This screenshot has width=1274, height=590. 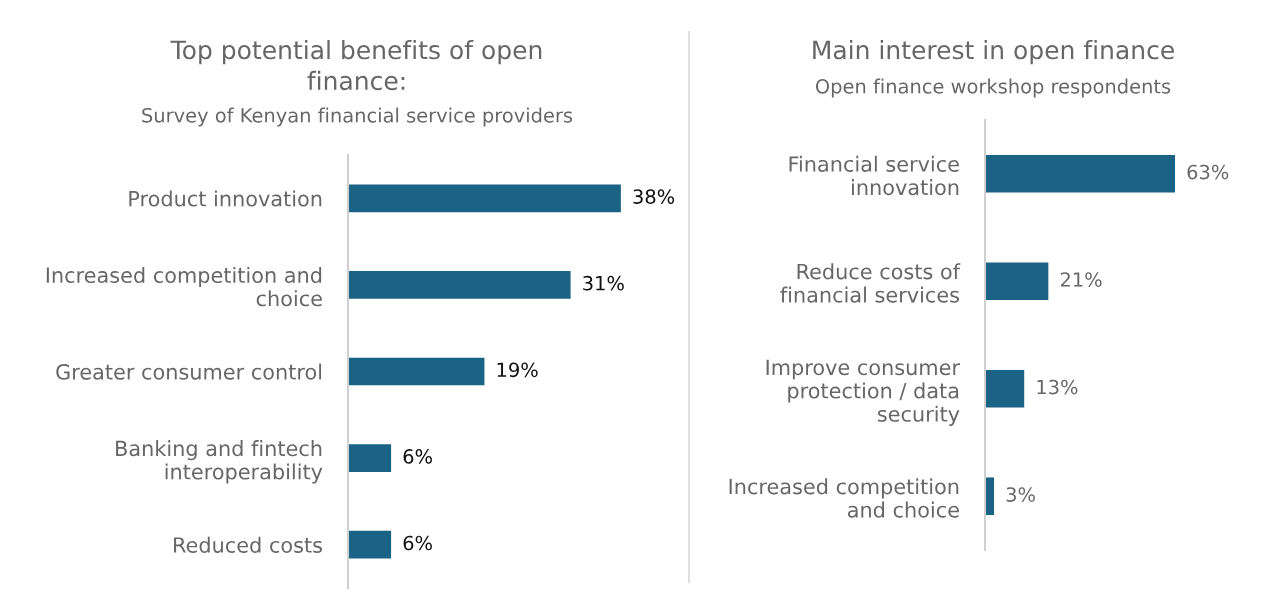 What do you see at coordinates (874, 175) in the screenshot?
I see `y-tick-label: Financial service innovation` at bounding box center [874, 175].